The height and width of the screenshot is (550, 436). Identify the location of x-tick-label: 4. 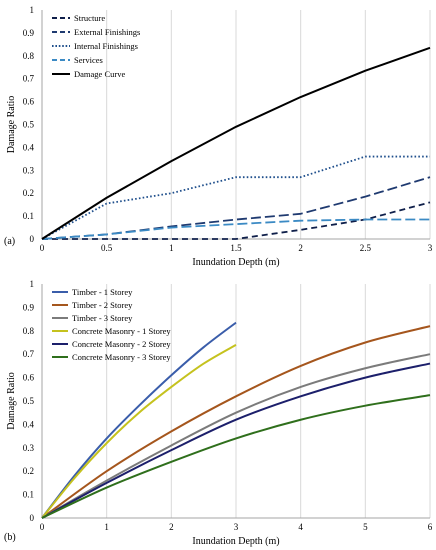
(300, 527).